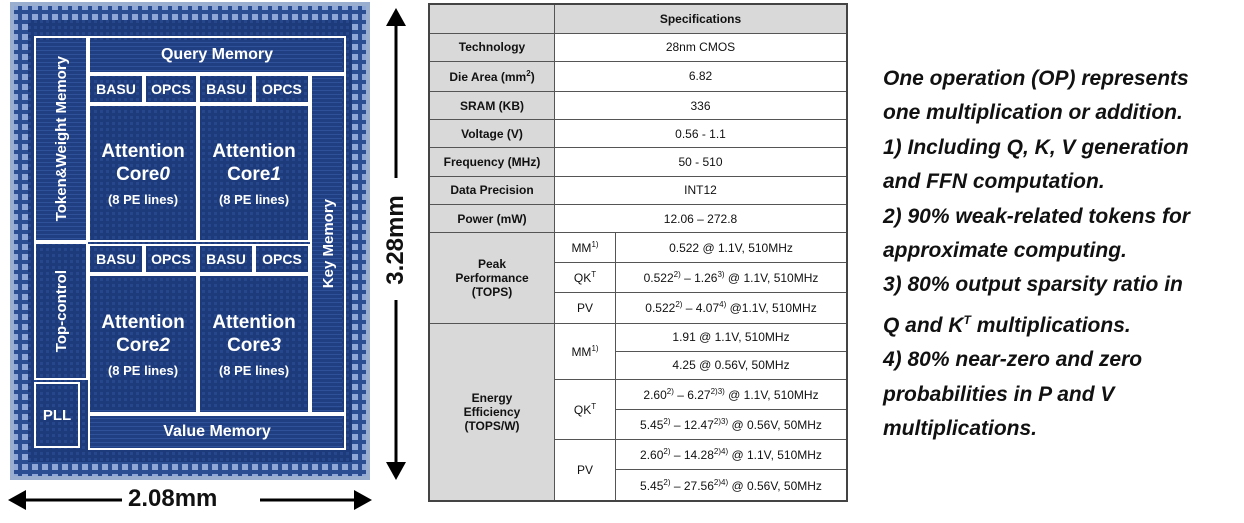  I want to click on note-line: and FFN computation., so click(994, 182).